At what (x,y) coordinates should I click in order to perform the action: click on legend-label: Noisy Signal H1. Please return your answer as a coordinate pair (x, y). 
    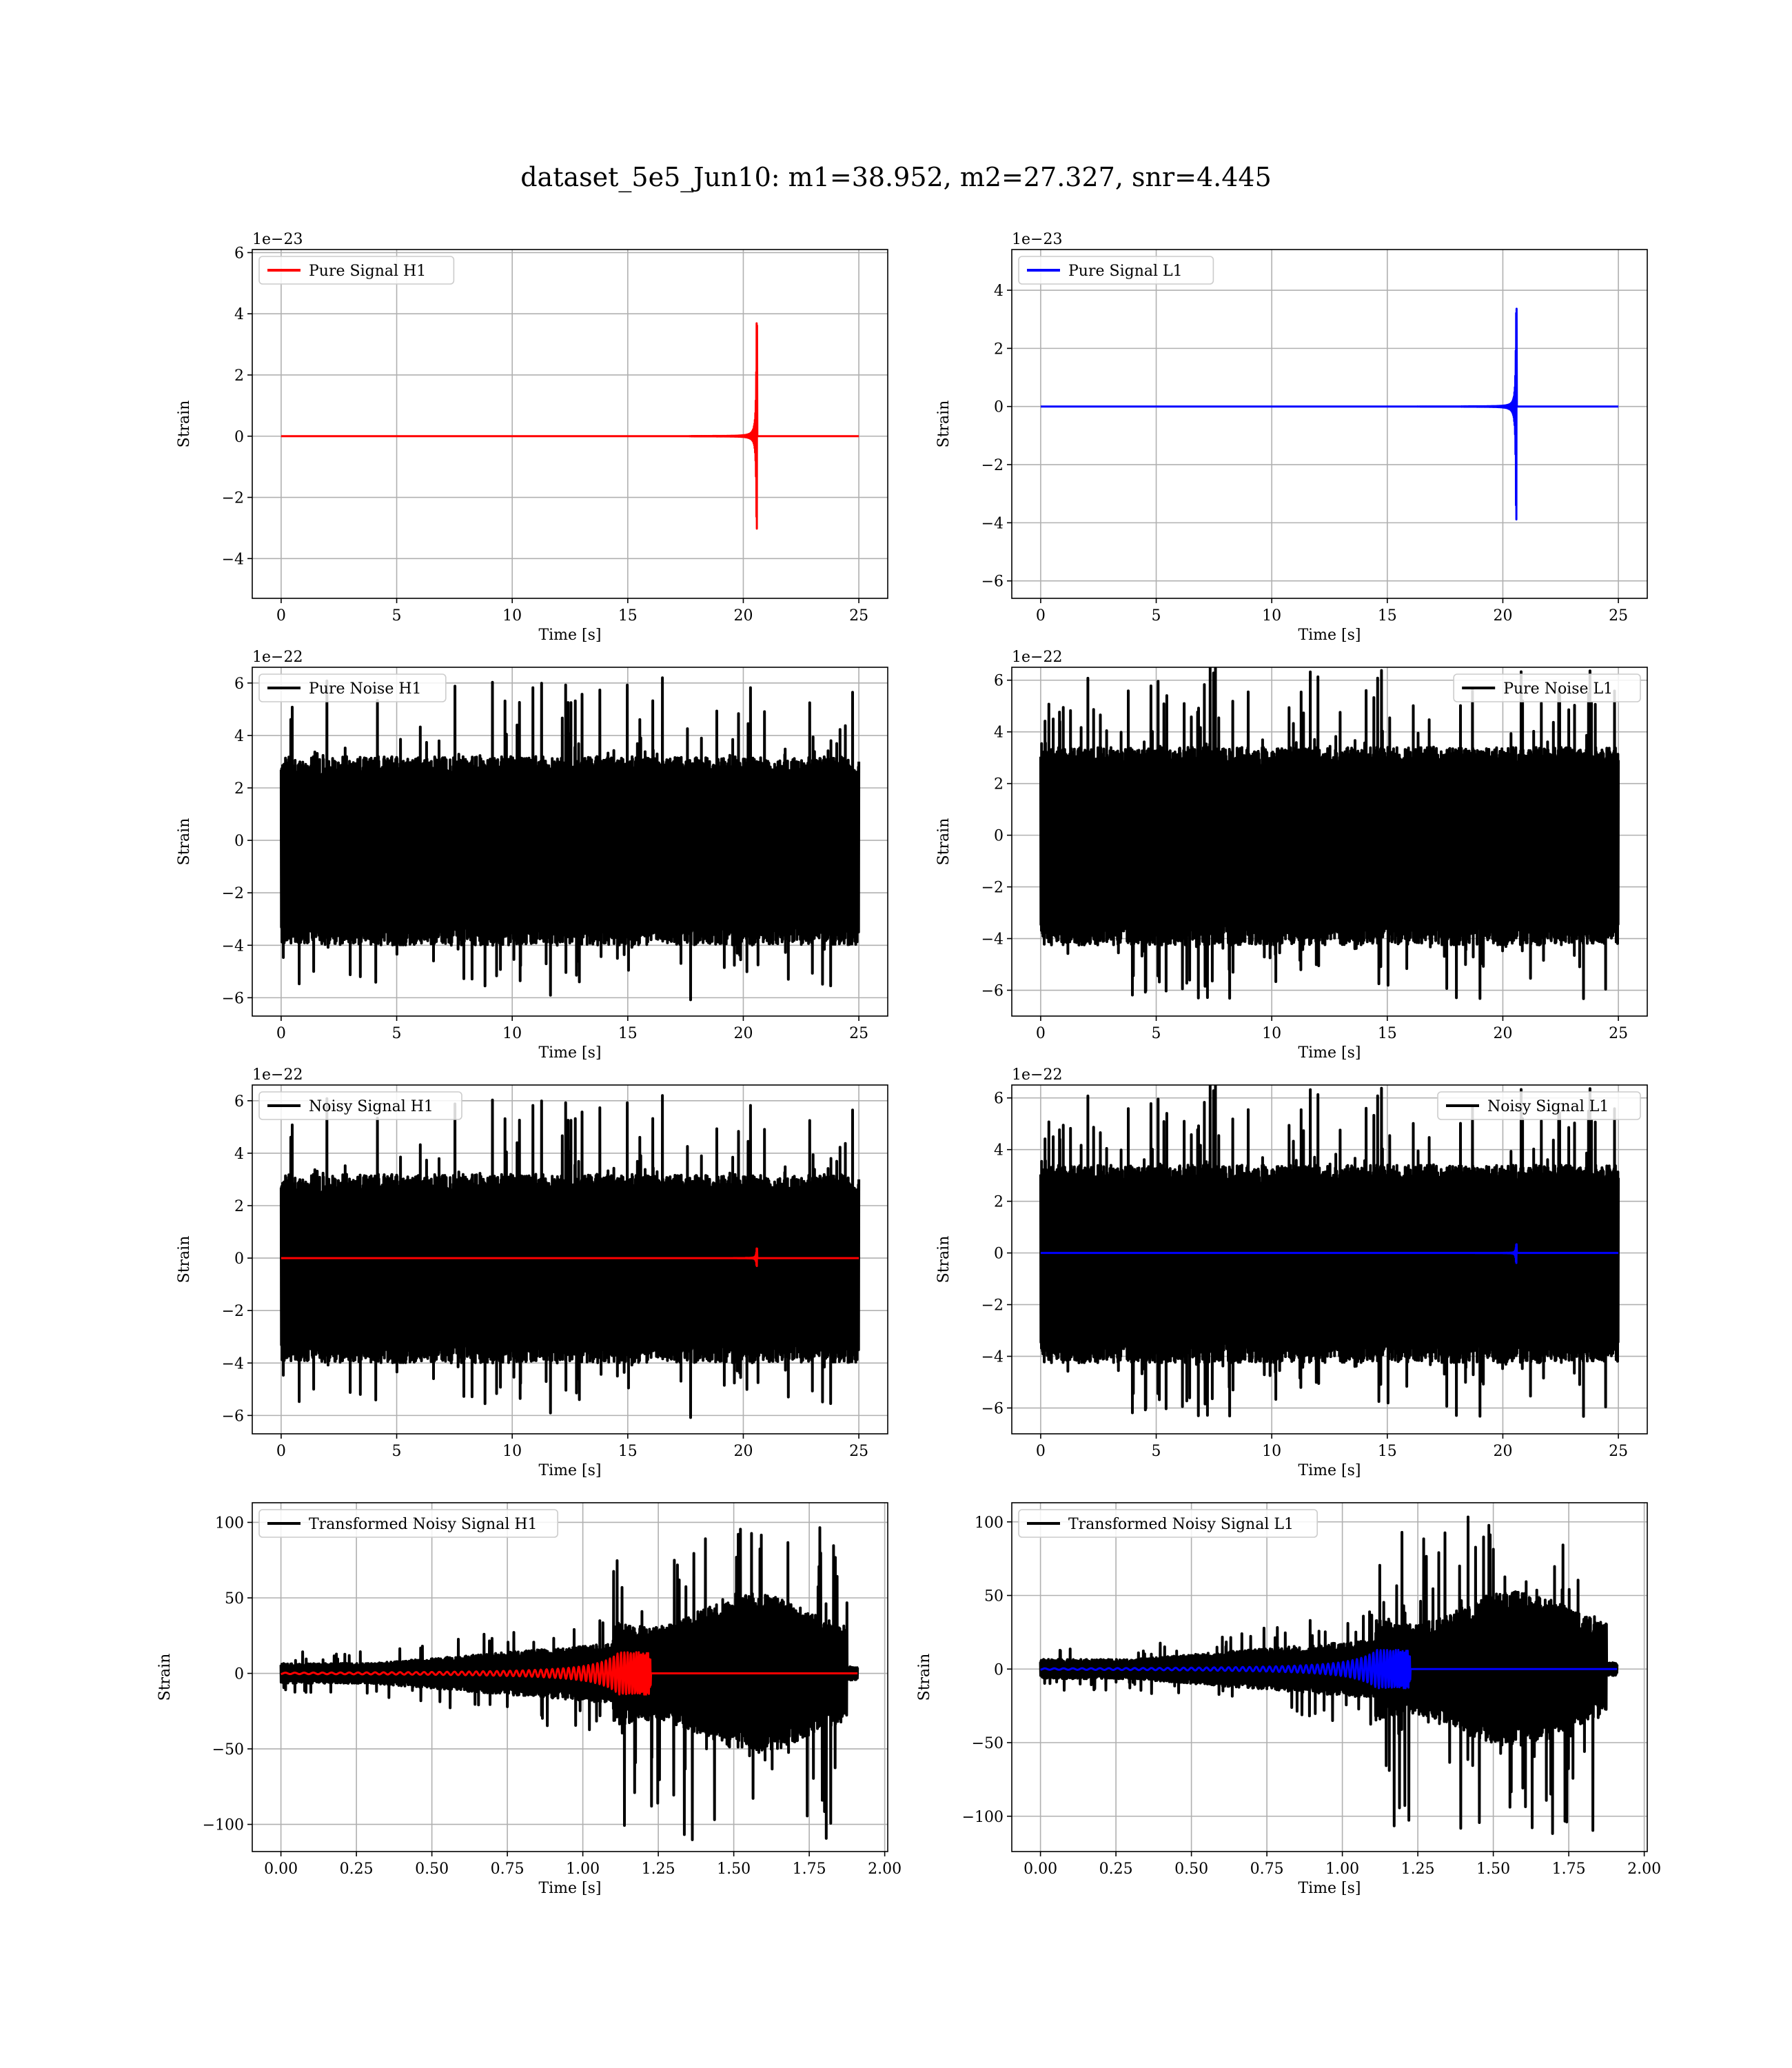
    Looking at the image, I should click on (371, 1106).